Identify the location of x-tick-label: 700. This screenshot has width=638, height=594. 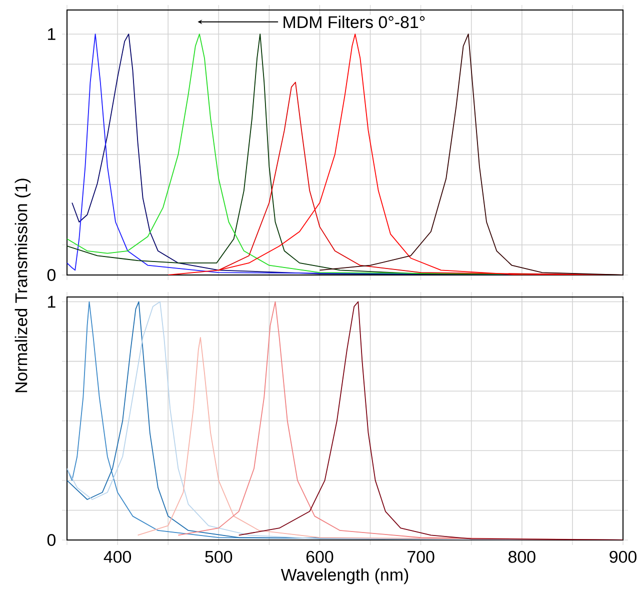
(421, 556).